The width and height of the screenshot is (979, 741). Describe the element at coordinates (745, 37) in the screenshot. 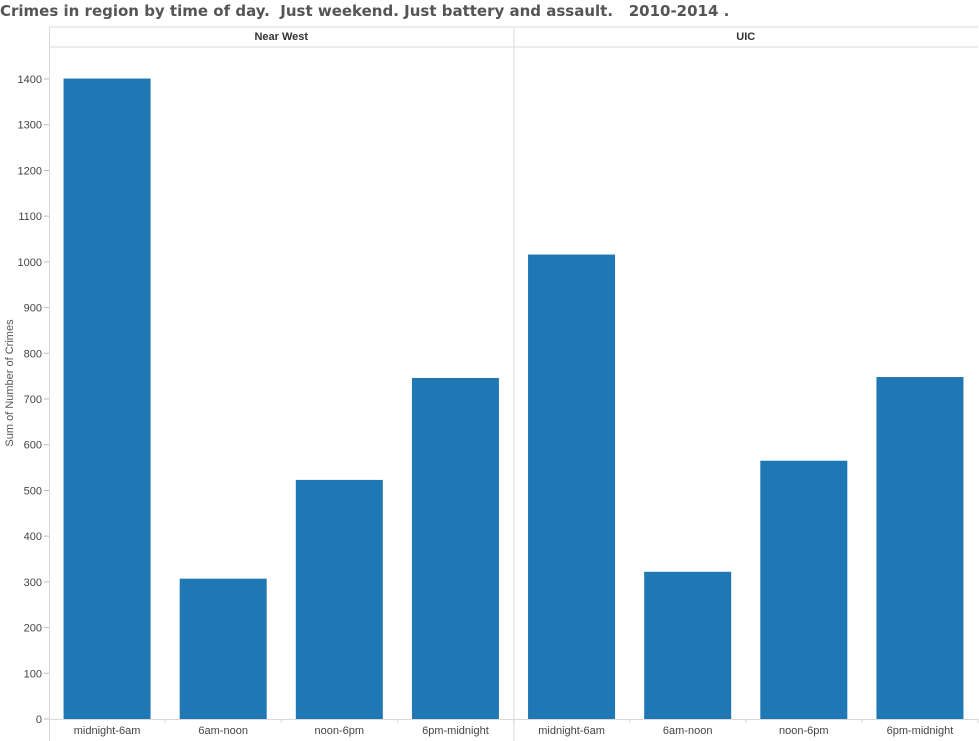

I see `panel-header-label: UIC` at that location.